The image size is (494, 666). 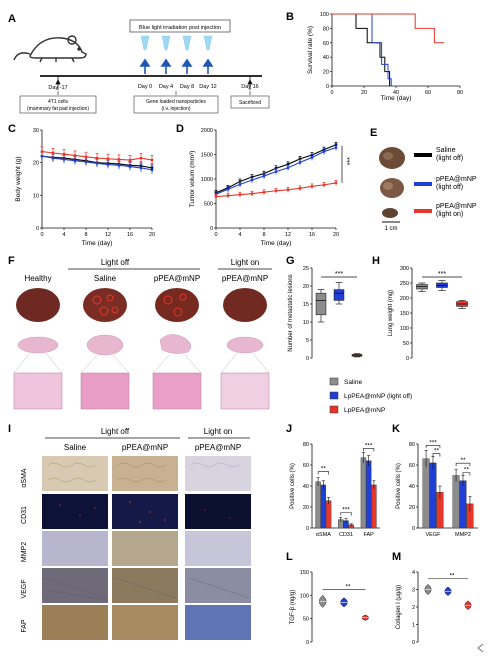 I want to click on ihc-mmp2-saline, so click(x=75, y=548).